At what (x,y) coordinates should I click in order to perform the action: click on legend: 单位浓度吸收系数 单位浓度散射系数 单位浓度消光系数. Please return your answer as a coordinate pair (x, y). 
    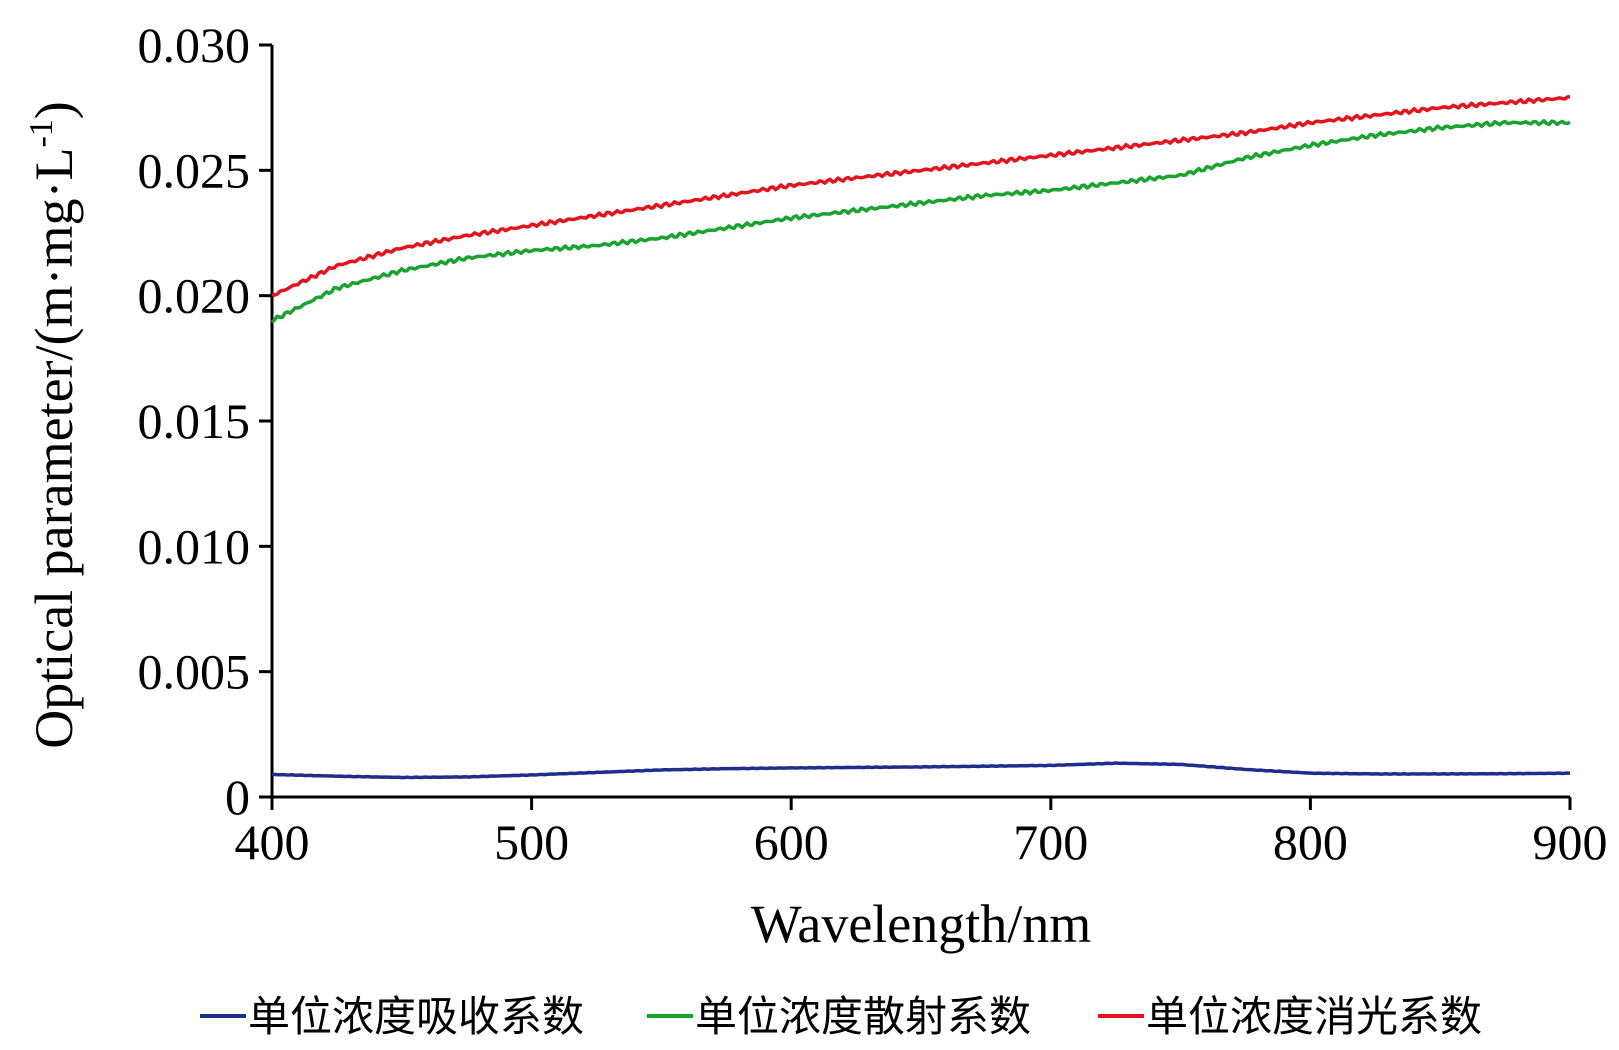
    Looking at the image, I should click on (841, 1016).